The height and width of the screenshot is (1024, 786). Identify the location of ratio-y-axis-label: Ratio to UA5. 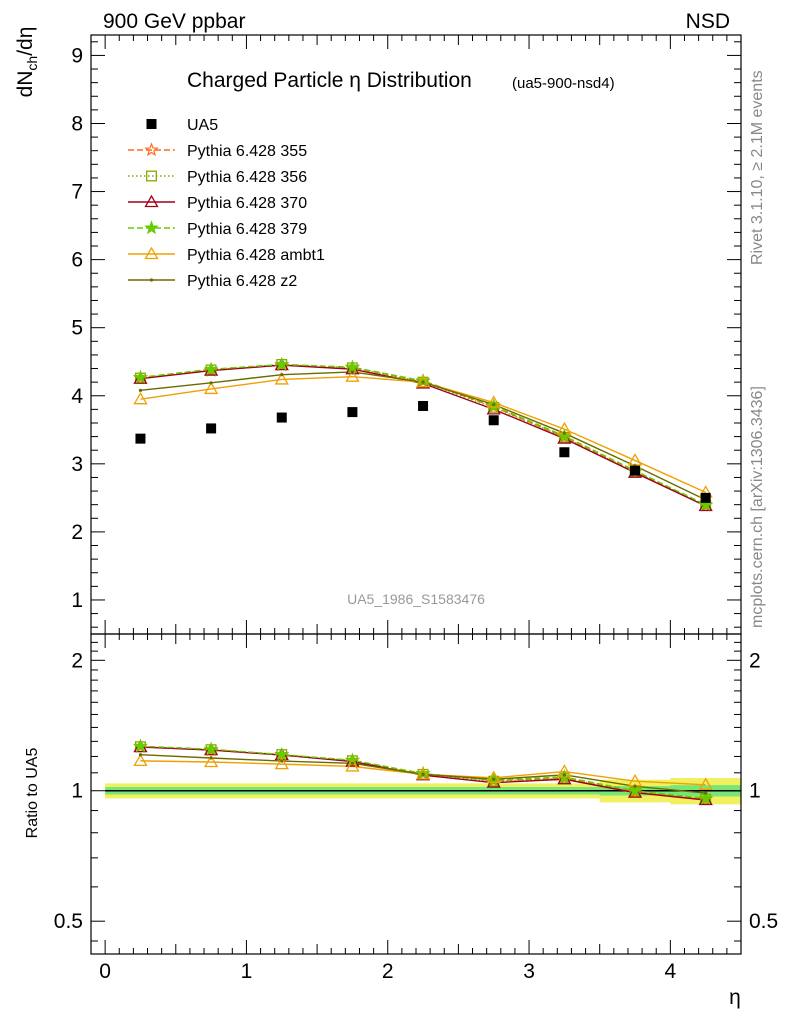
(32, 793).